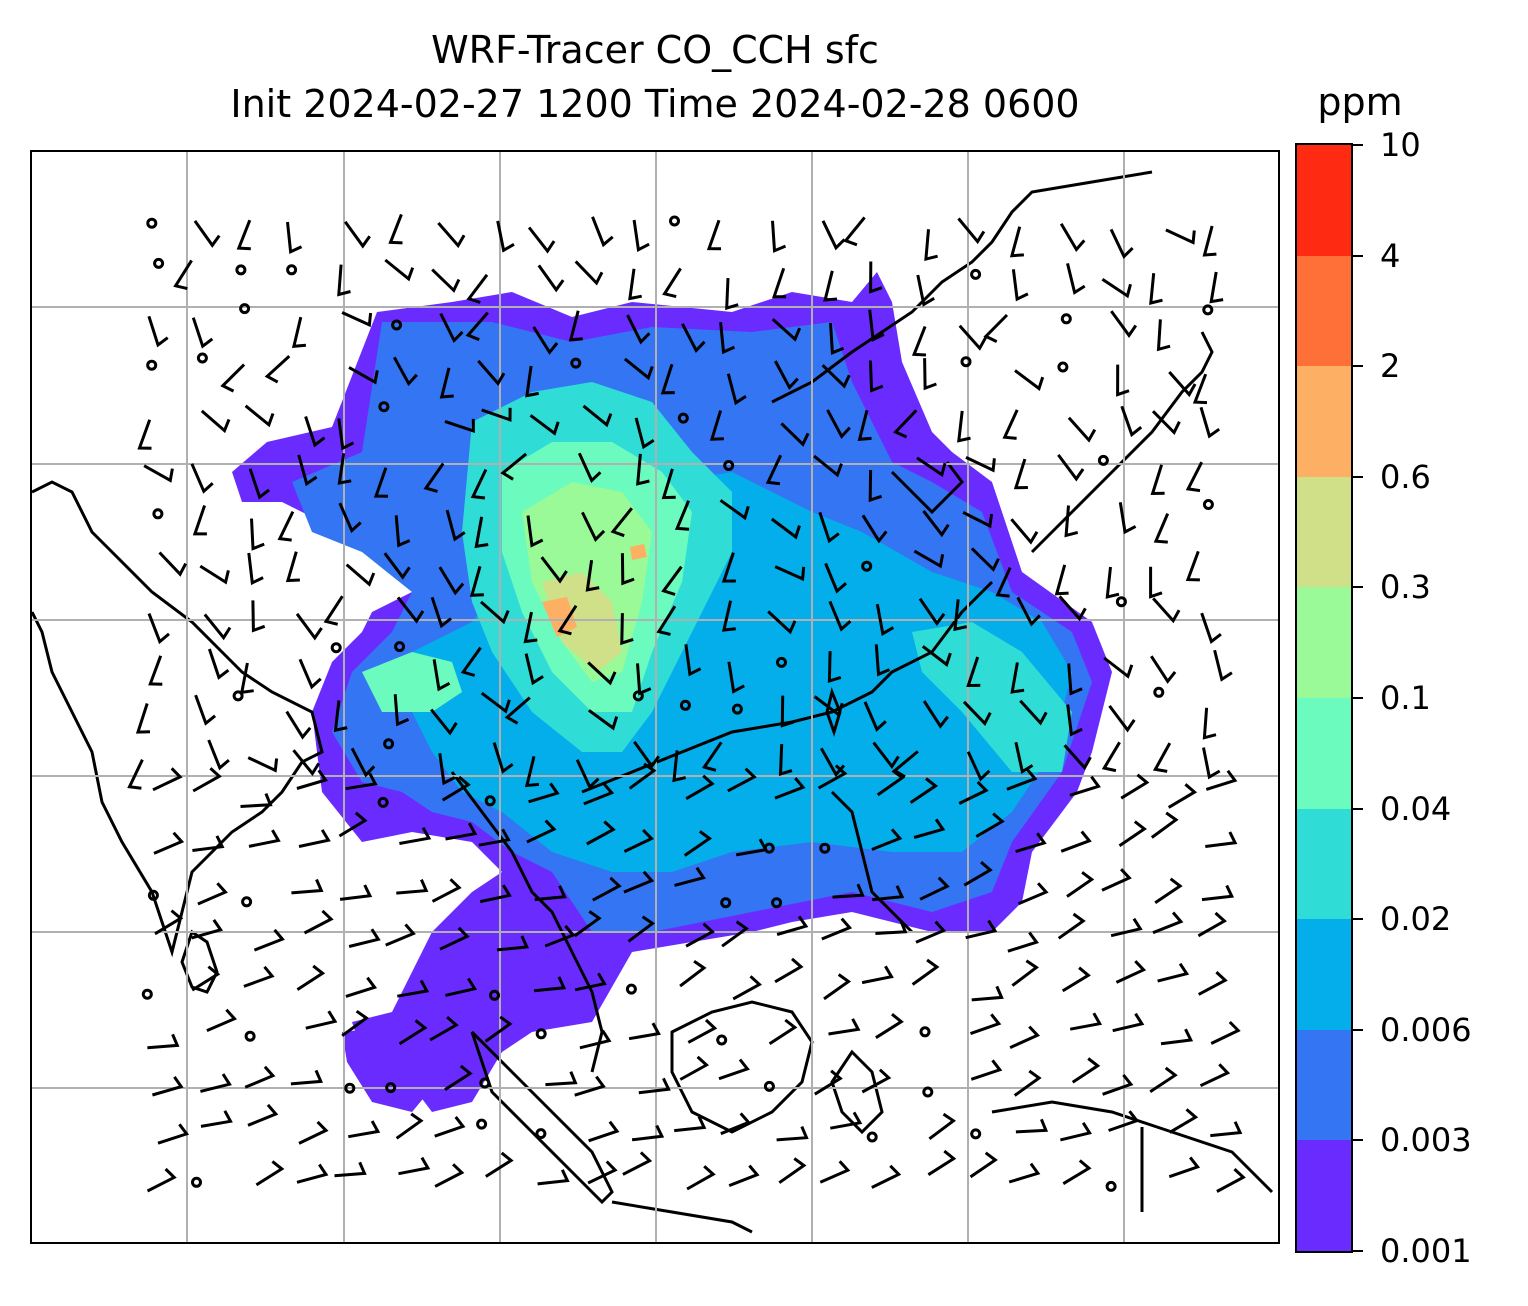 This screenshot has height=1306, width=1528. I want to click on colorbar-unit: ppm, so click(1360, 102).